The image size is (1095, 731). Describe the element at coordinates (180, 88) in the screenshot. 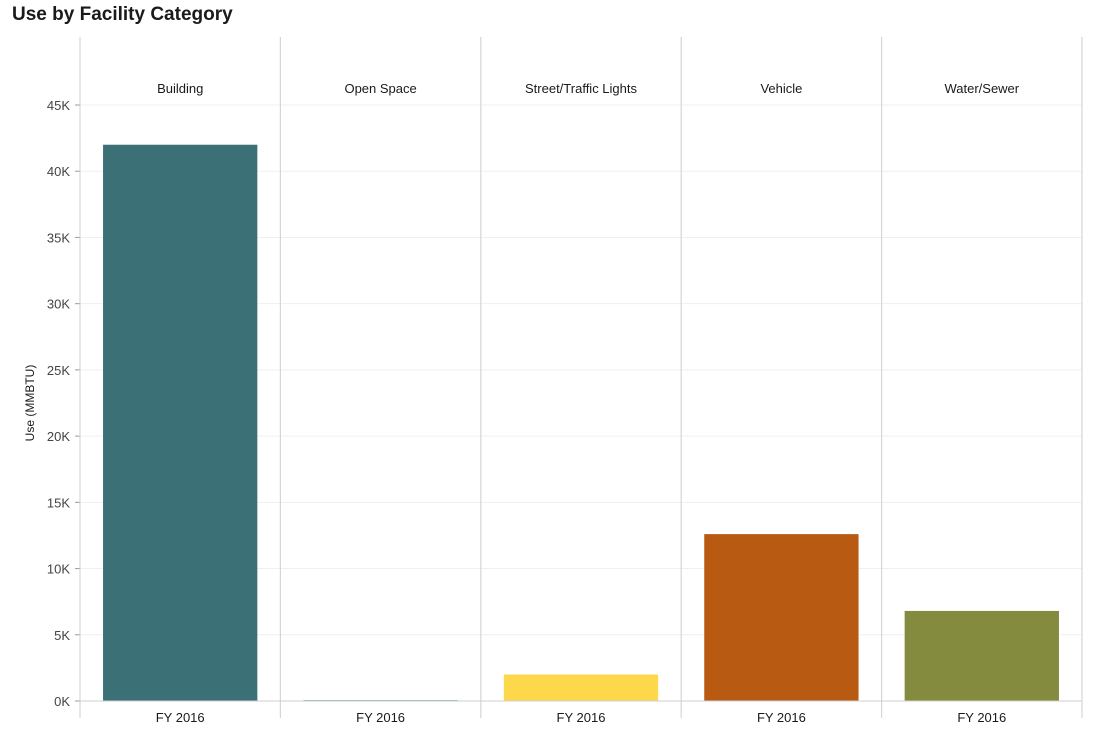

I see `panel-label: Building` at that location.